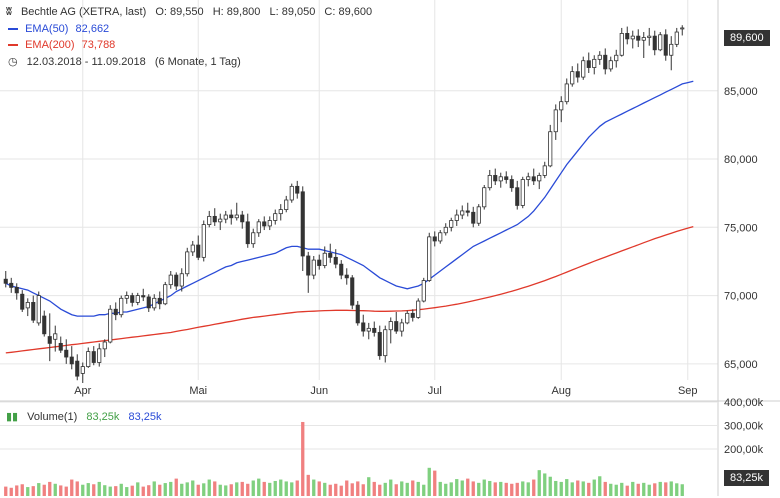 The height and width of the screenshot is (498, 780). I want to click on ema200-legend: EMA(200) 73,788, so click(64, 45).